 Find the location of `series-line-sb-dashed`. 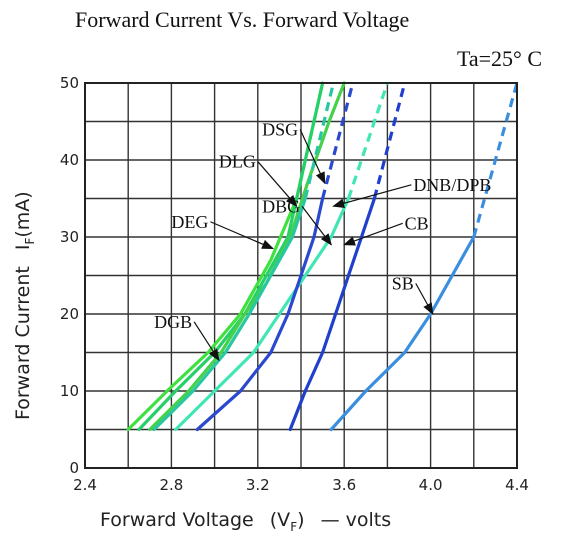

series-line-sb-dashed is located at coordinates (495, 160).